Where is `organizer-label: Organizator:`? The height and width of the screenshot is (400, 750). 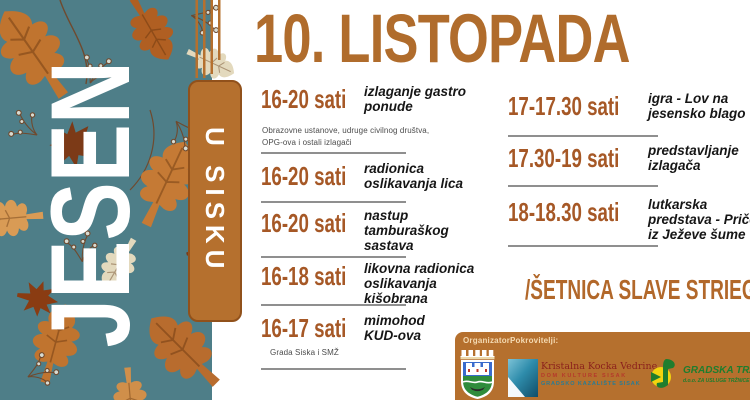
organizer-label: Organizator: is located at coordinates (488, 340).